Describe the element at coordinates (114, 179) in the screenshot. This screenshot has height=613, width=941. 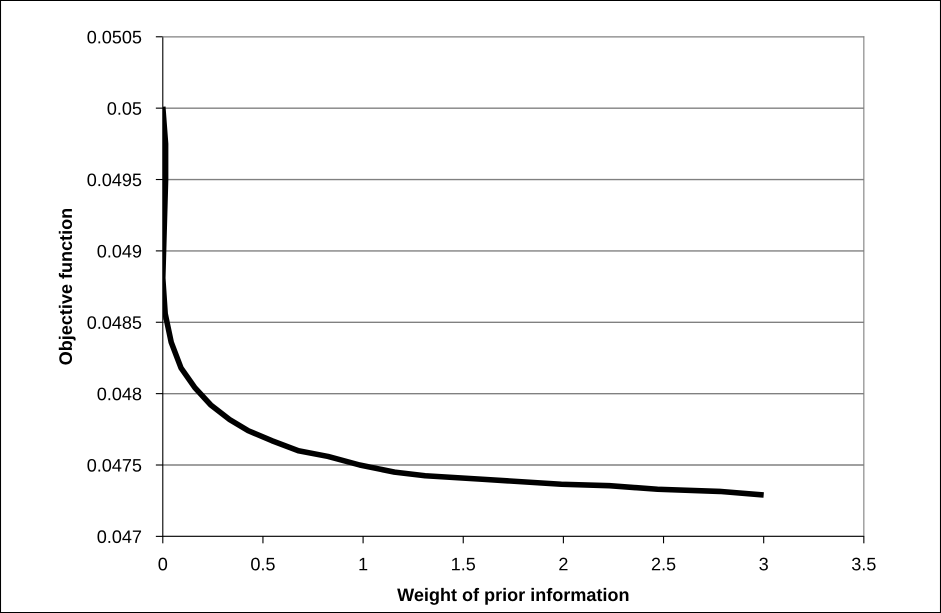
I see `y-tick-label: 0.0495` at that location.